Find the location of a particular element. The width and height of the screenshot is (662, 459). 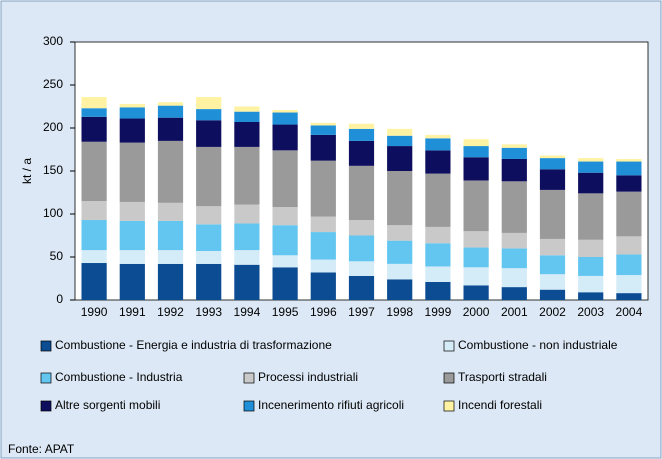

x-tick-label: 1992 is located at coordinates (170, 312).